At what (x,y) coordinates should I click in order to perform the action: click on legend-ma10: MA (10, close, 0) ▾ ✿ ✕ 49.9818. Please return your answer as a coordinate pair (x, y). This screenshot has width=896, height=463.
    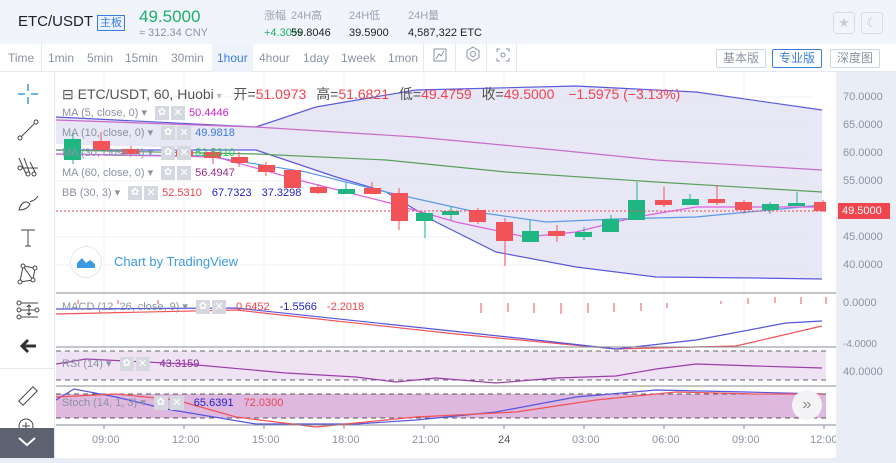
    Looking at the image, I should click on (148, 133).